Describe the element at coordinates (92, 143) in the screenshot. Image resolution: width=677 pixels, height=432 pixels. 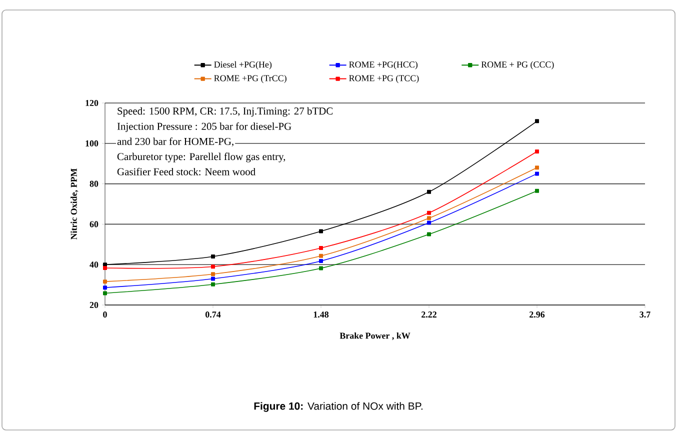
I see `y-tick-label: 100` at that location.